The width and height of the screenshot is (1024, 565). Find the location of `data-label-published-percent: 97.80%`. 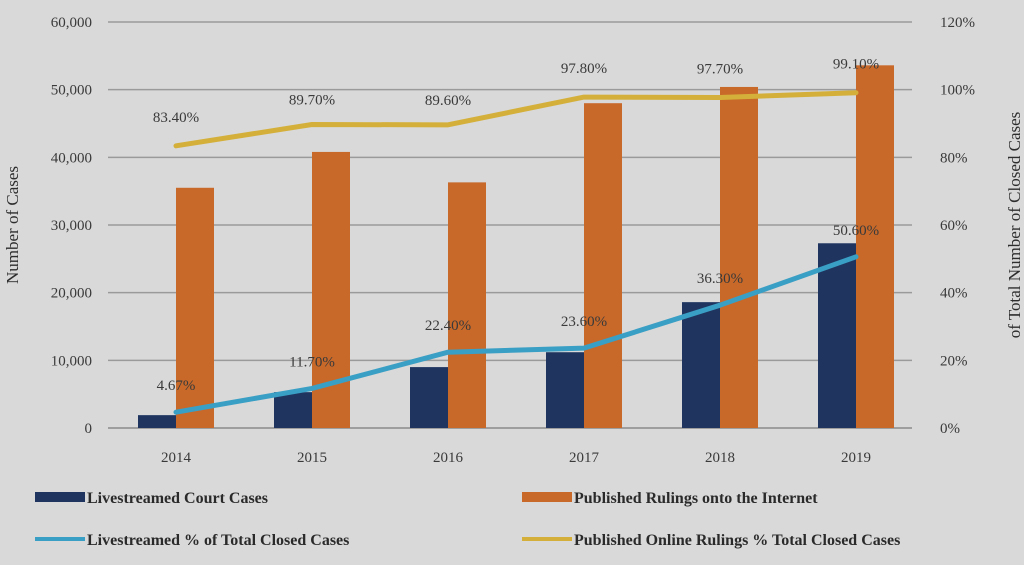

data-label-published-percent: 97.80% is located at coordinates (584, 69).